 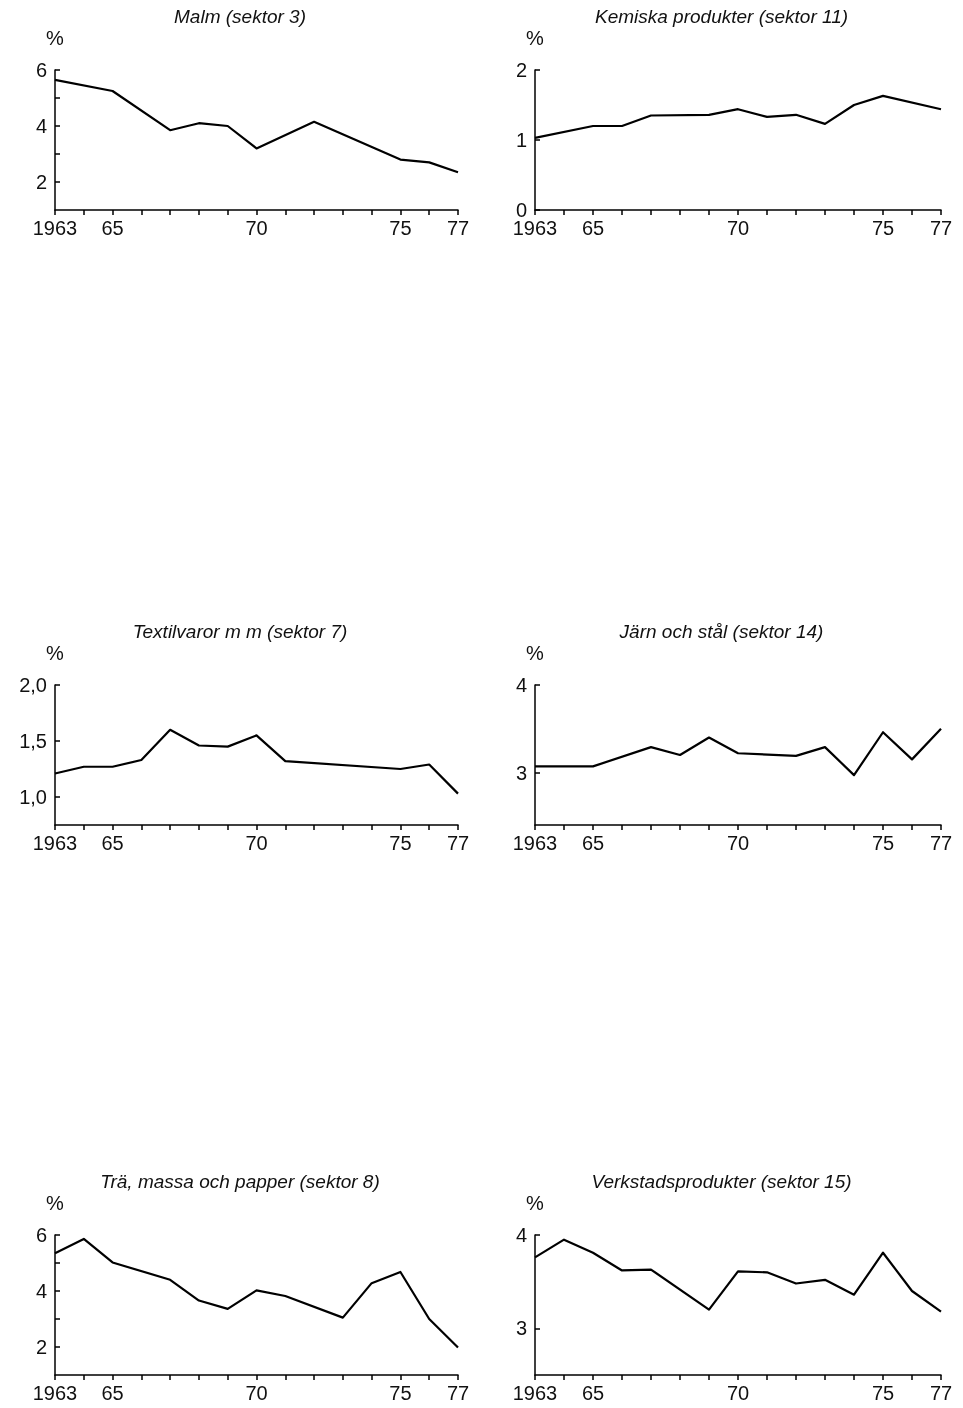 What do you see at coordinates (521, 140) in the screenshot?
I see `y-tick-label: 1` at bounding box center [521, 140].